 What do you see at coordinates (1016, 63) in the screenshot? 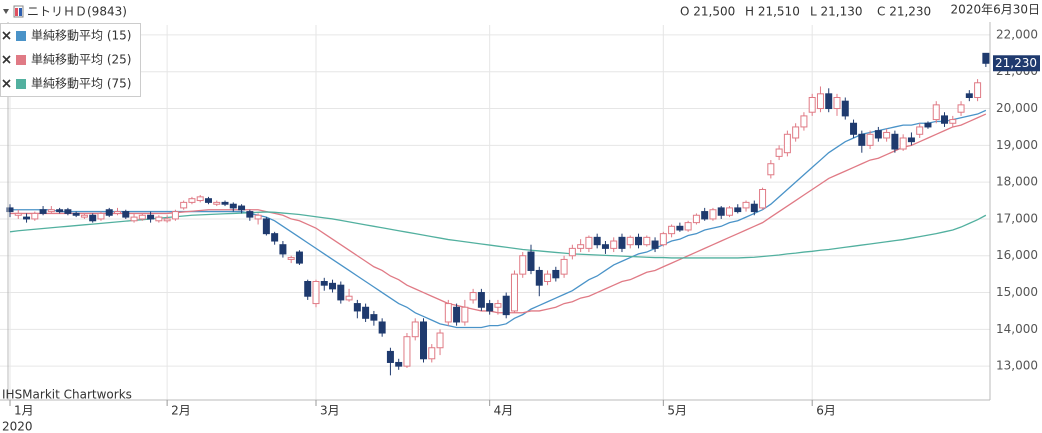
I see `last-price-tag` at bounding box center [1016, 63].